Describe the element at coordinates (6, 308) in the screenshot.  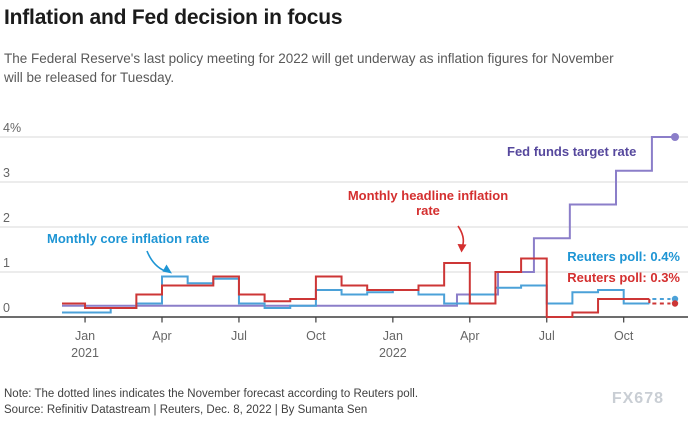
I see `y-axis-label: 0` at that location.